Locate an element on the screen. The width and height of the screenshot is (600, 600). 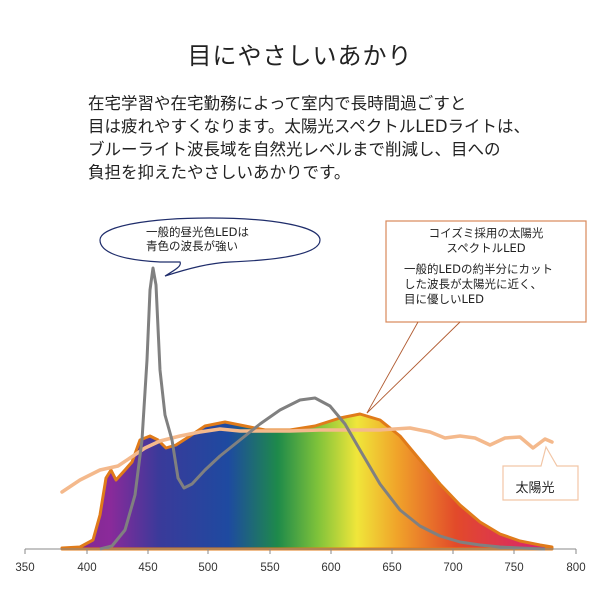
callout-heading: スペクトルLED is located at coordinates (486, 248).